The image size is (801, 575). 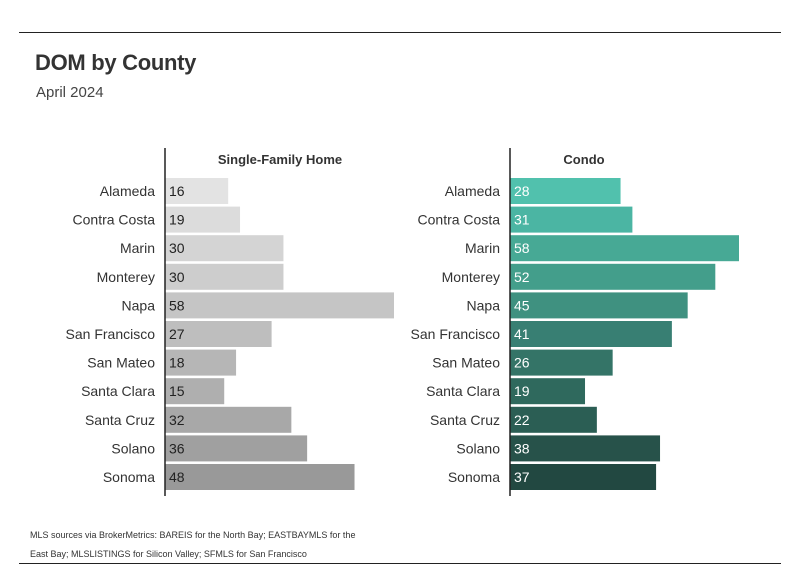 I want to click on data-label: 37, so click(x=522, y=477).